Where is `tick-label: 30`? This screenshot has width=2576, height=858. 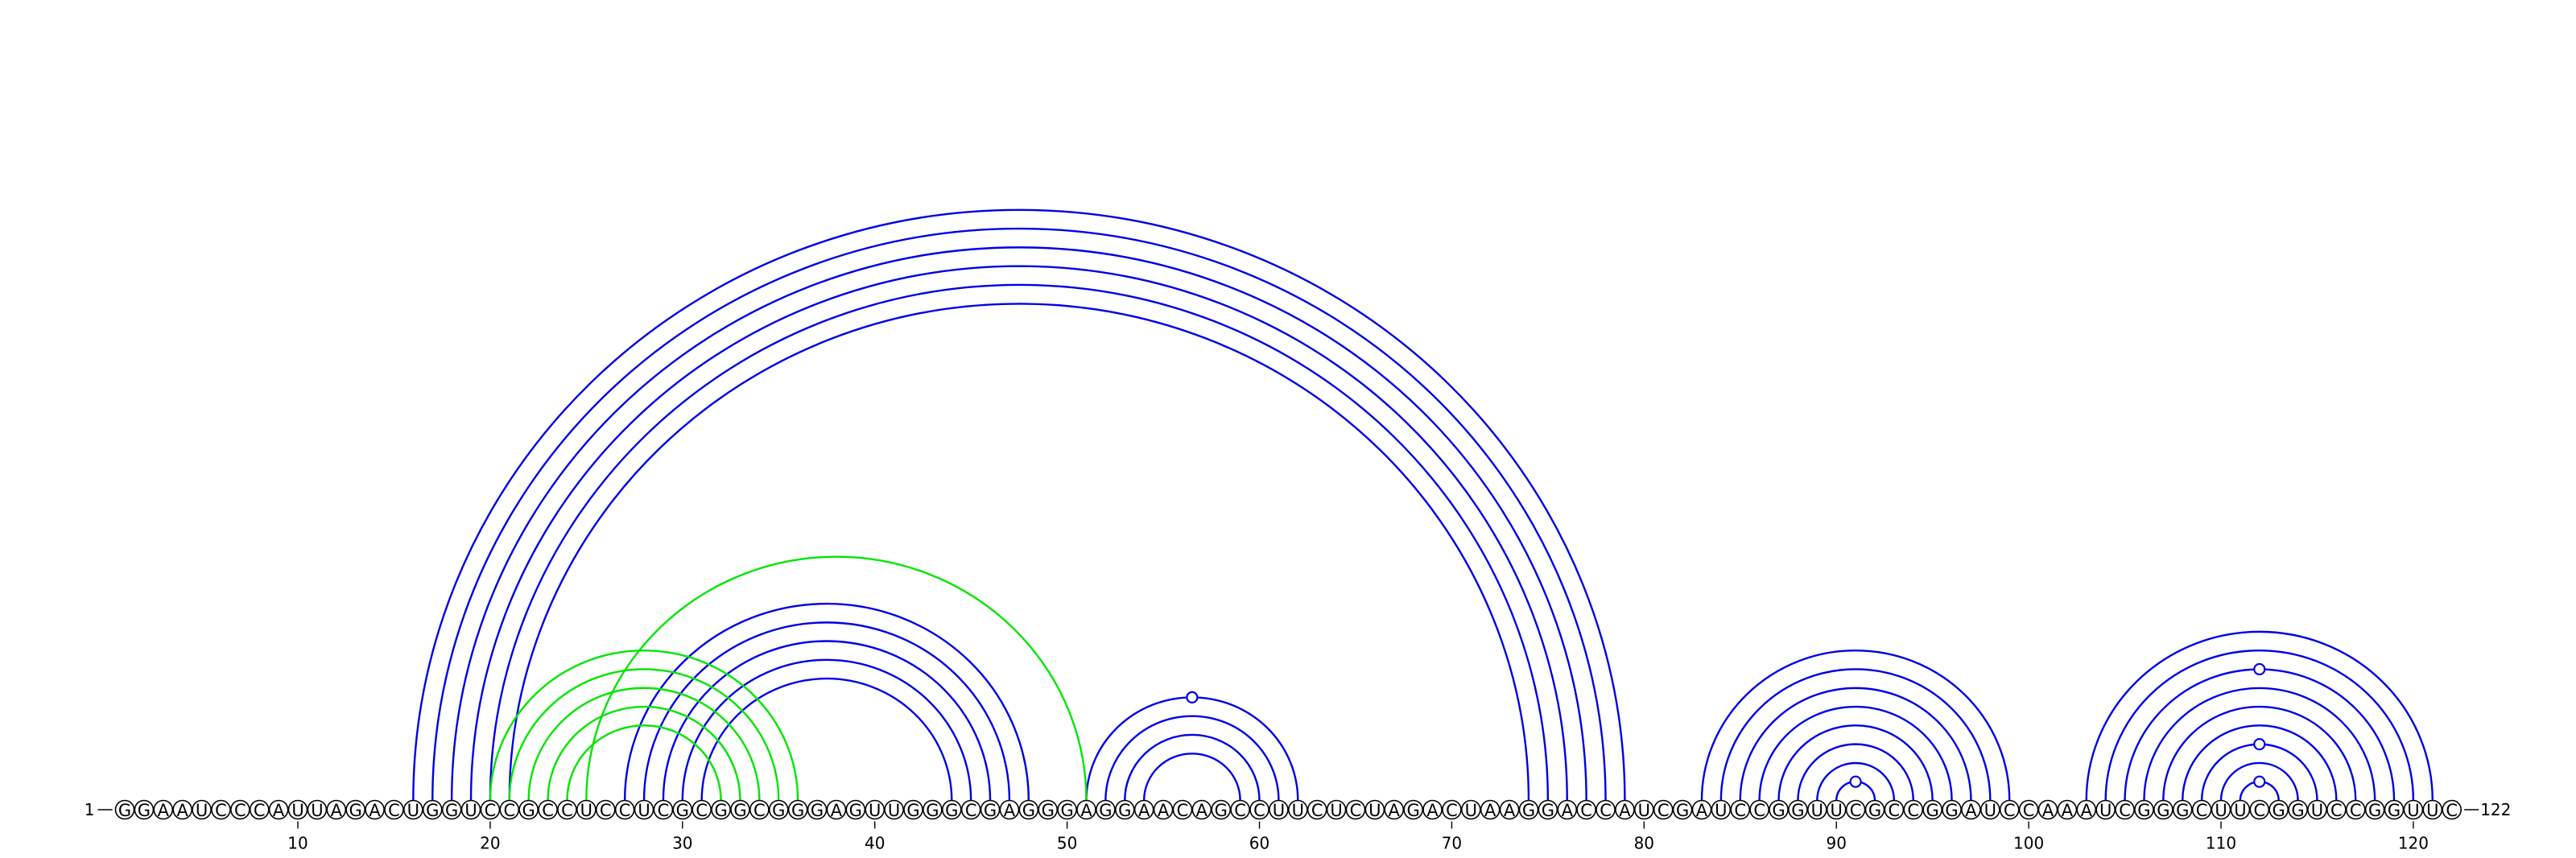
tick-label: 30 is located at coordinates (682, 844).